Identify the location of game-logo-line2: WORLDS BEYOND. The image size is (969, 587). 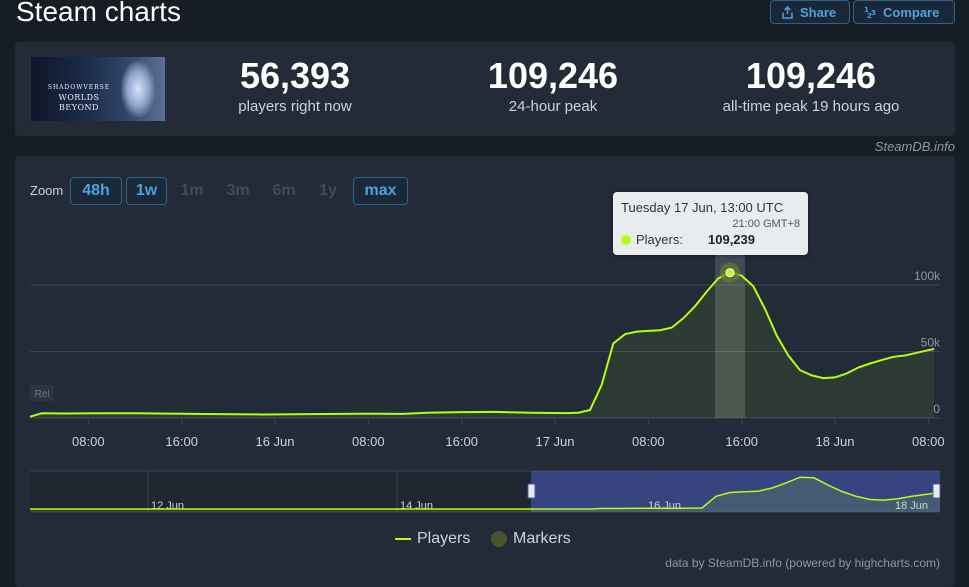
(79, 102).